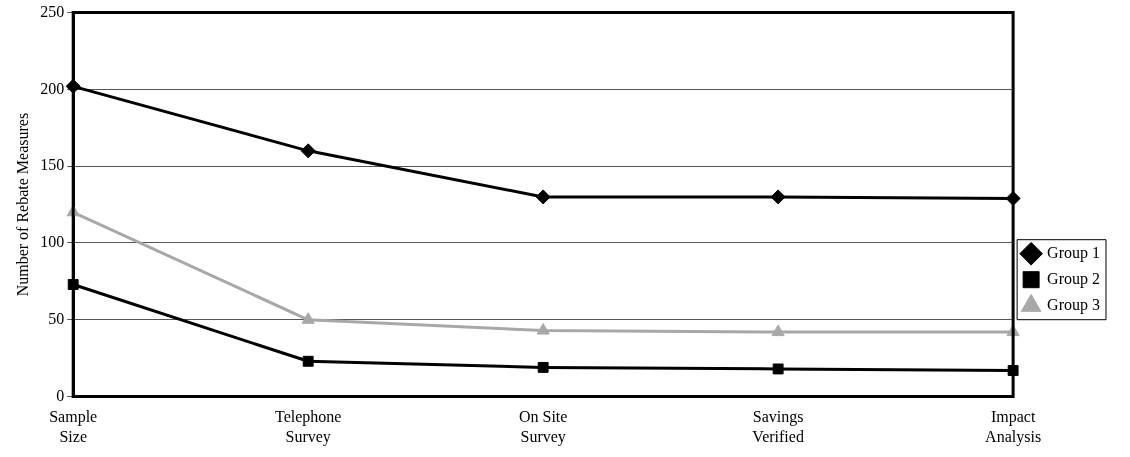 Image resolution: width=1130 pixels, height=457 pixels. What do you see at coordinates (52, 88) in the screenshot?
I see `y-tick-label: 200` at bounding box center [52, 88].